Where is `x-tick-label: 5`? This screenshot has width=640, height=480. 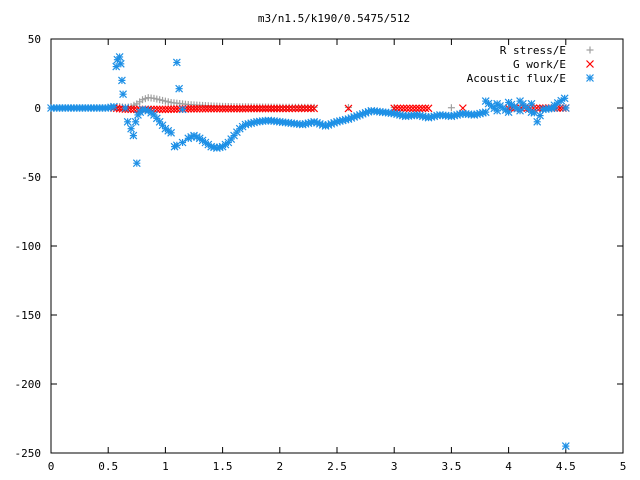
x-tick-label: 5 is located at coordinates (623, 466).